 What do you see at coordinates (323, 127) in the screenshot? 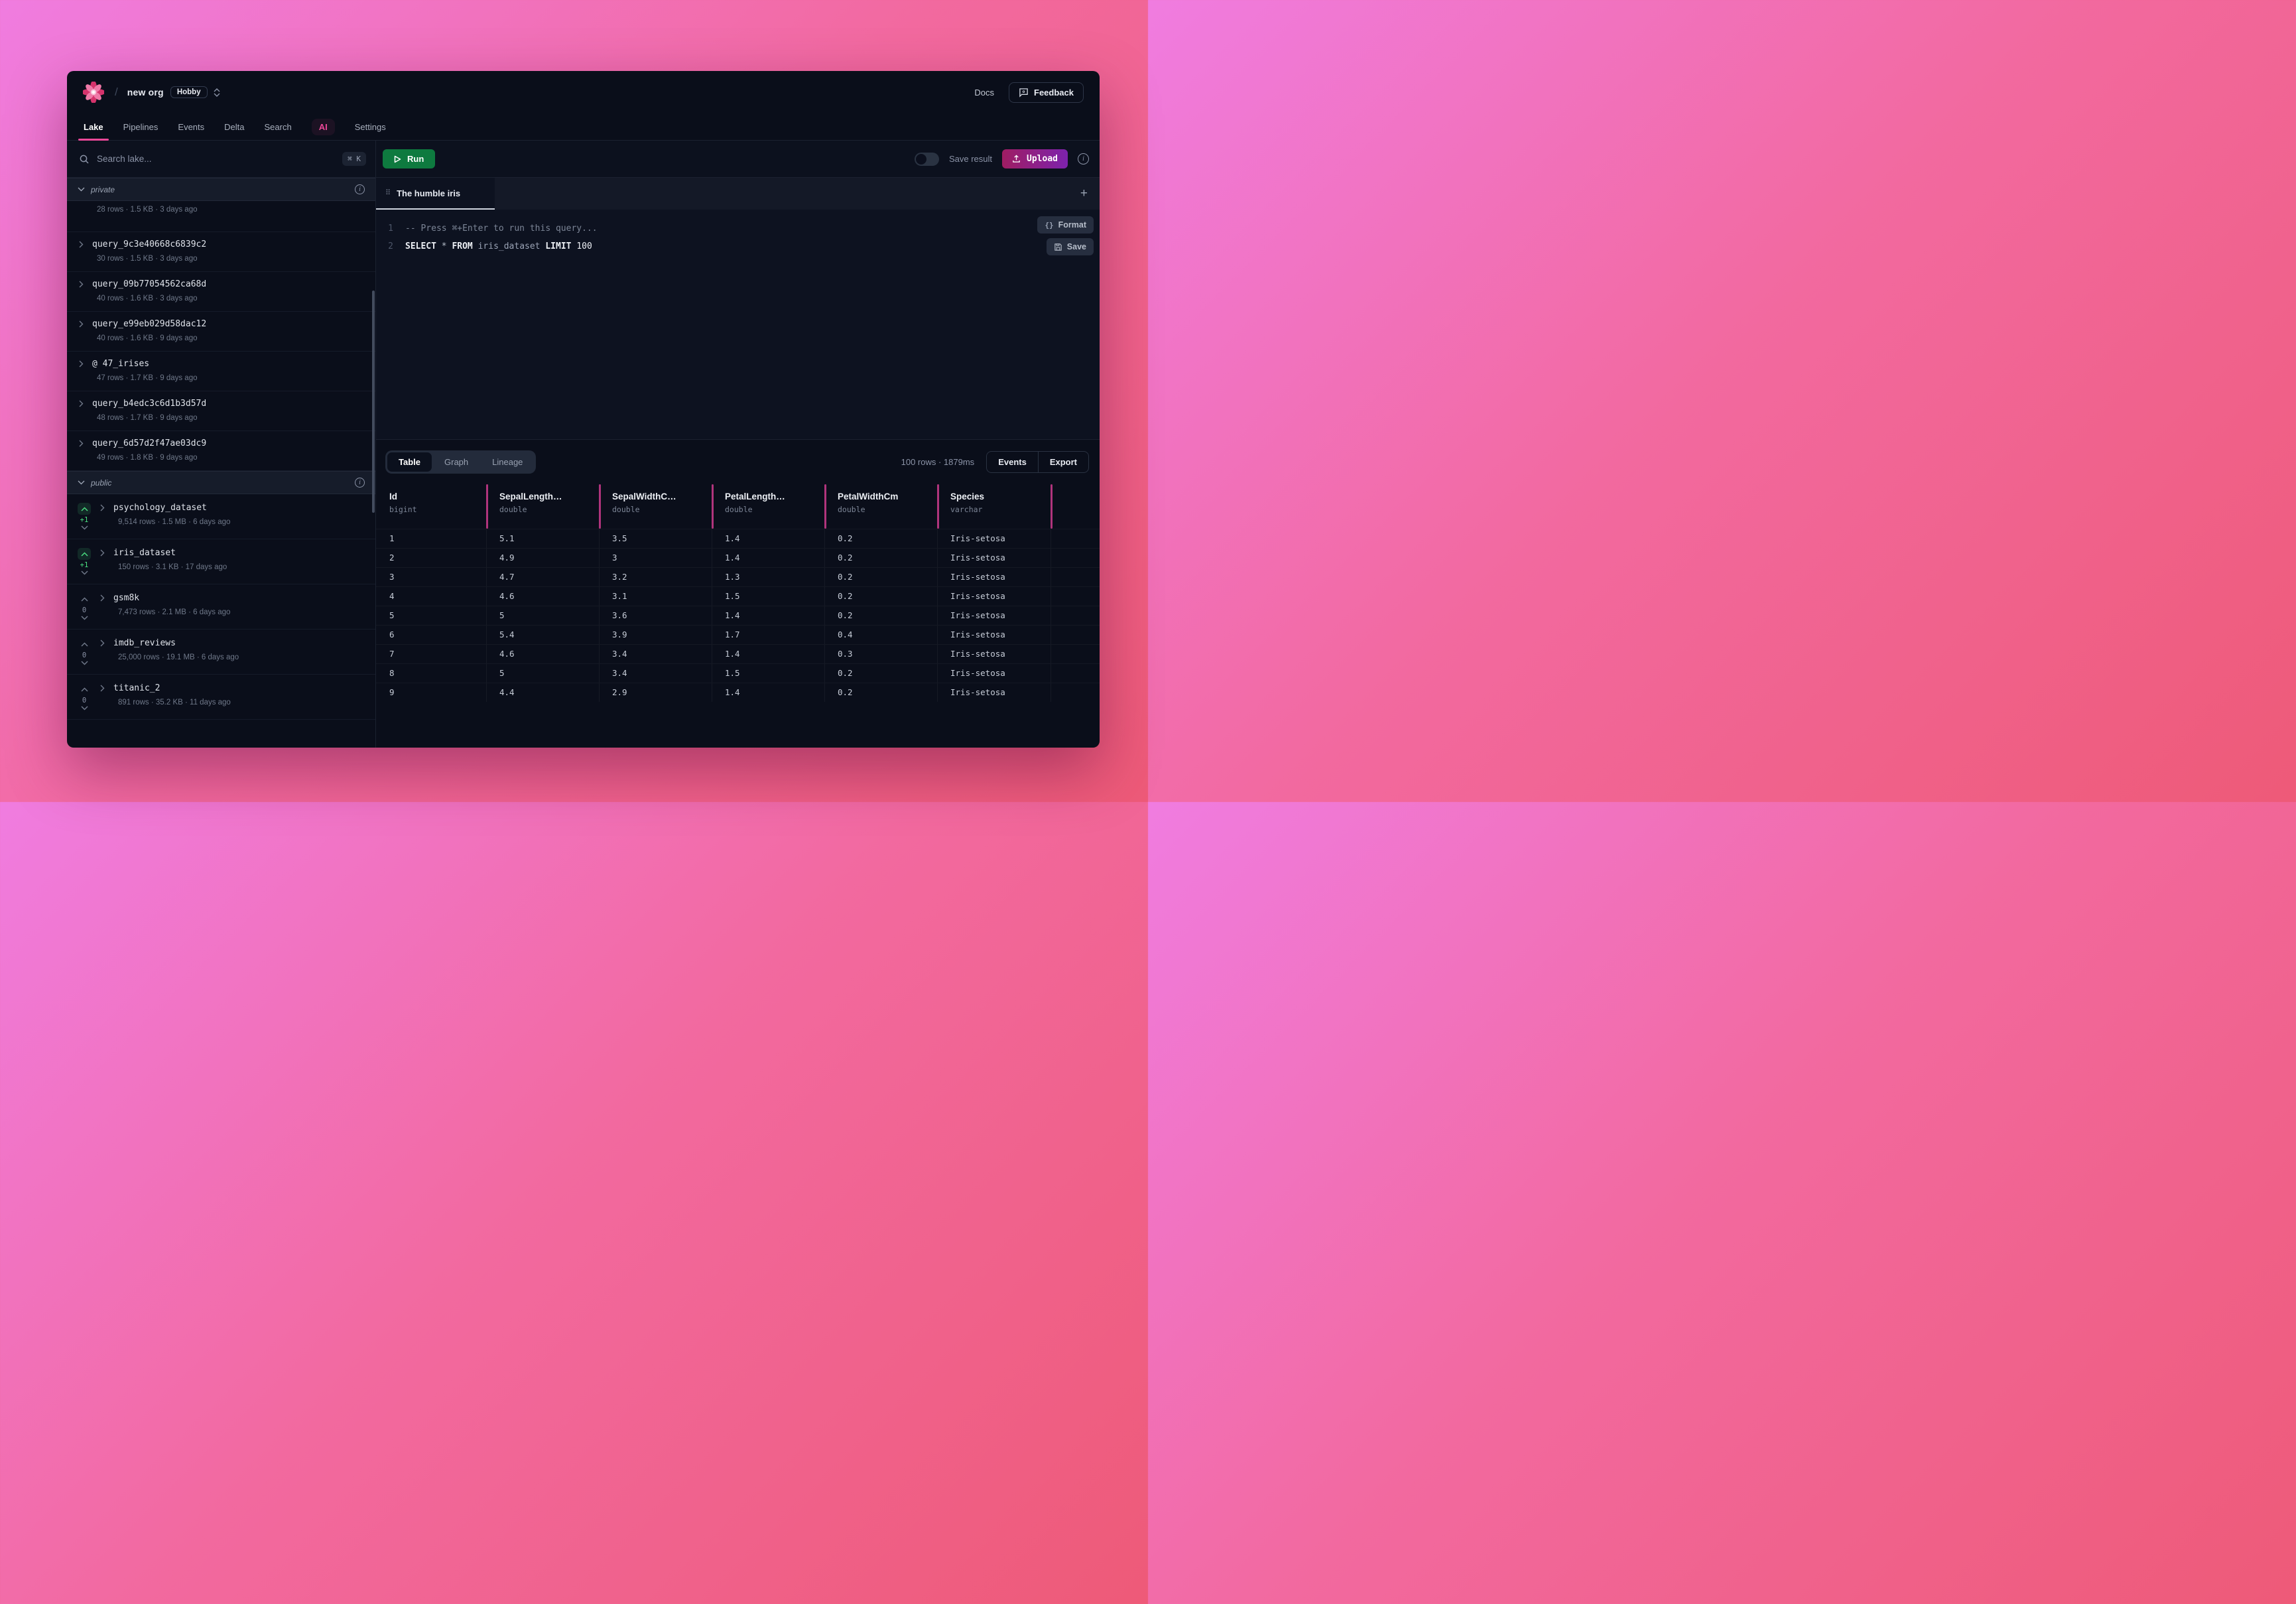
I see `nav-tab: AI` at bounding box center [323, 127].